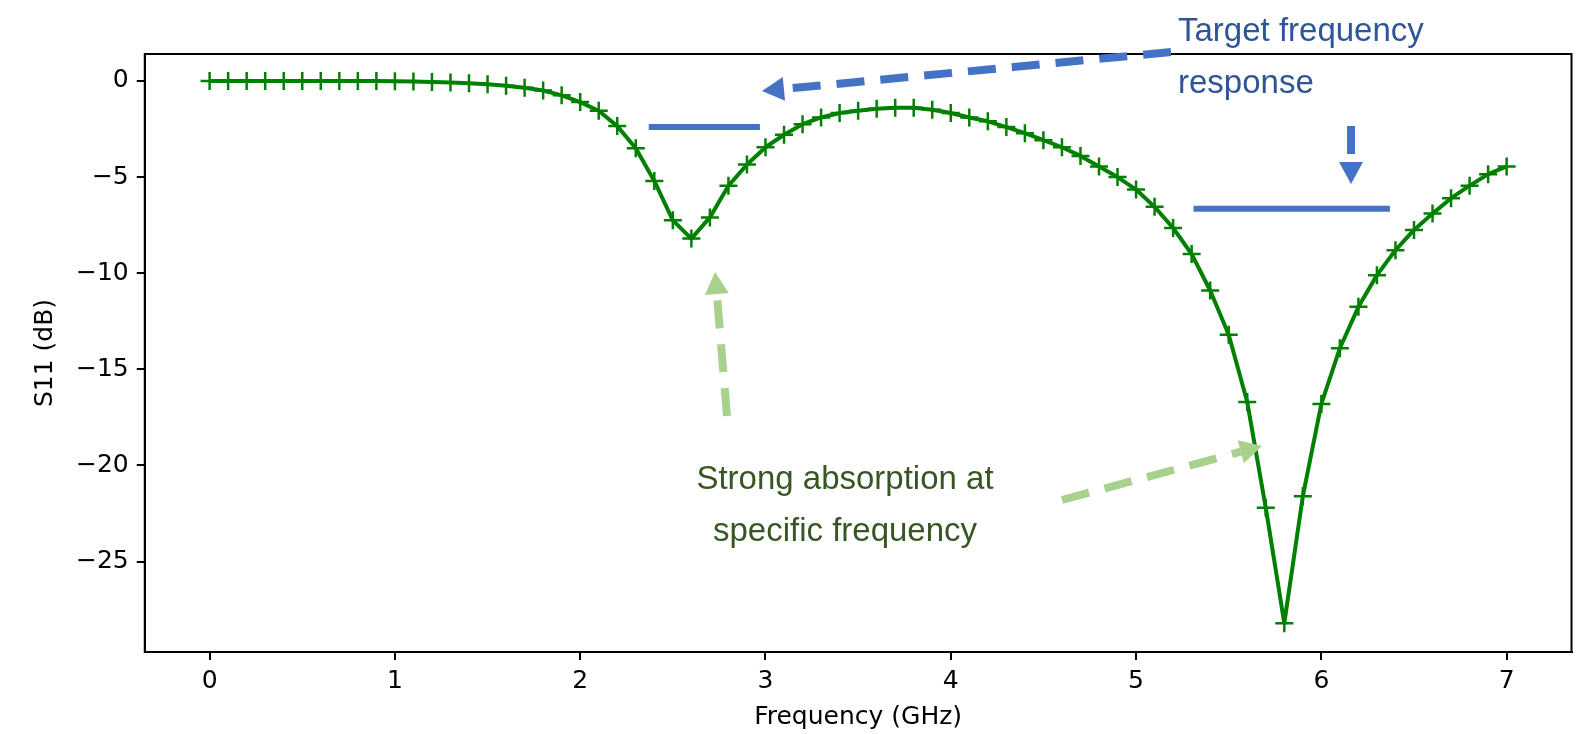 The image size is (1583, 734). I want to click on y-axis-title: S11 (dB), so click(43, 353).